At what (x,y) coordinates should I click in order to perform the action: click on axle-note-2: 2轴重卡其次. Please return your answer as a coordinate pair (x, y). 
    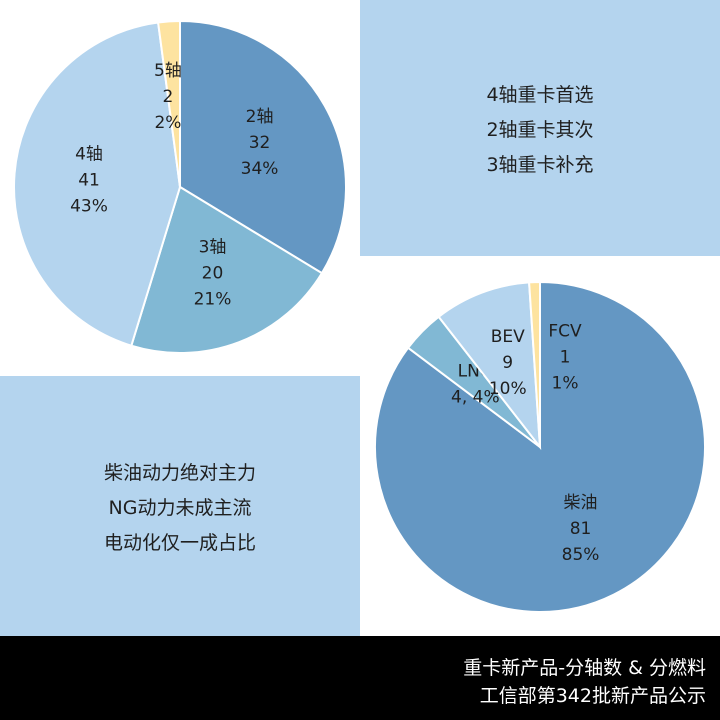
    Looking at the image, I should click on (540, 130).